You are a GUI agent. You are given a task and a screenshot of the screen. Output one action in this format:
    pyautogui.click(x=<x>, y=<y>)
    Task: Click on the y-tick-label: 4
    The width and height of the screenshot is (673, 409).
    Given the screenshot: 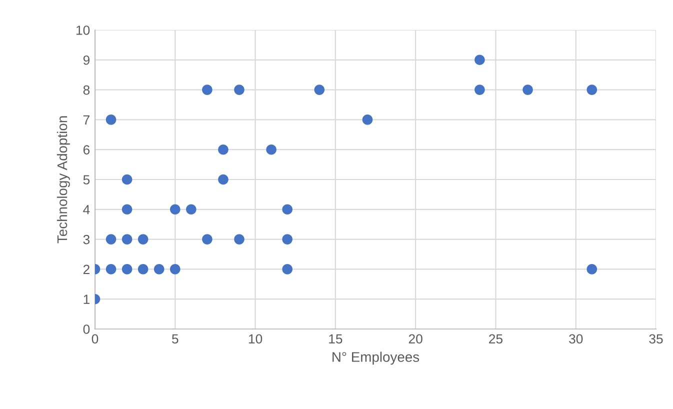 What is the action you would take?
    pyautogui.click(x=86, y=209)
    